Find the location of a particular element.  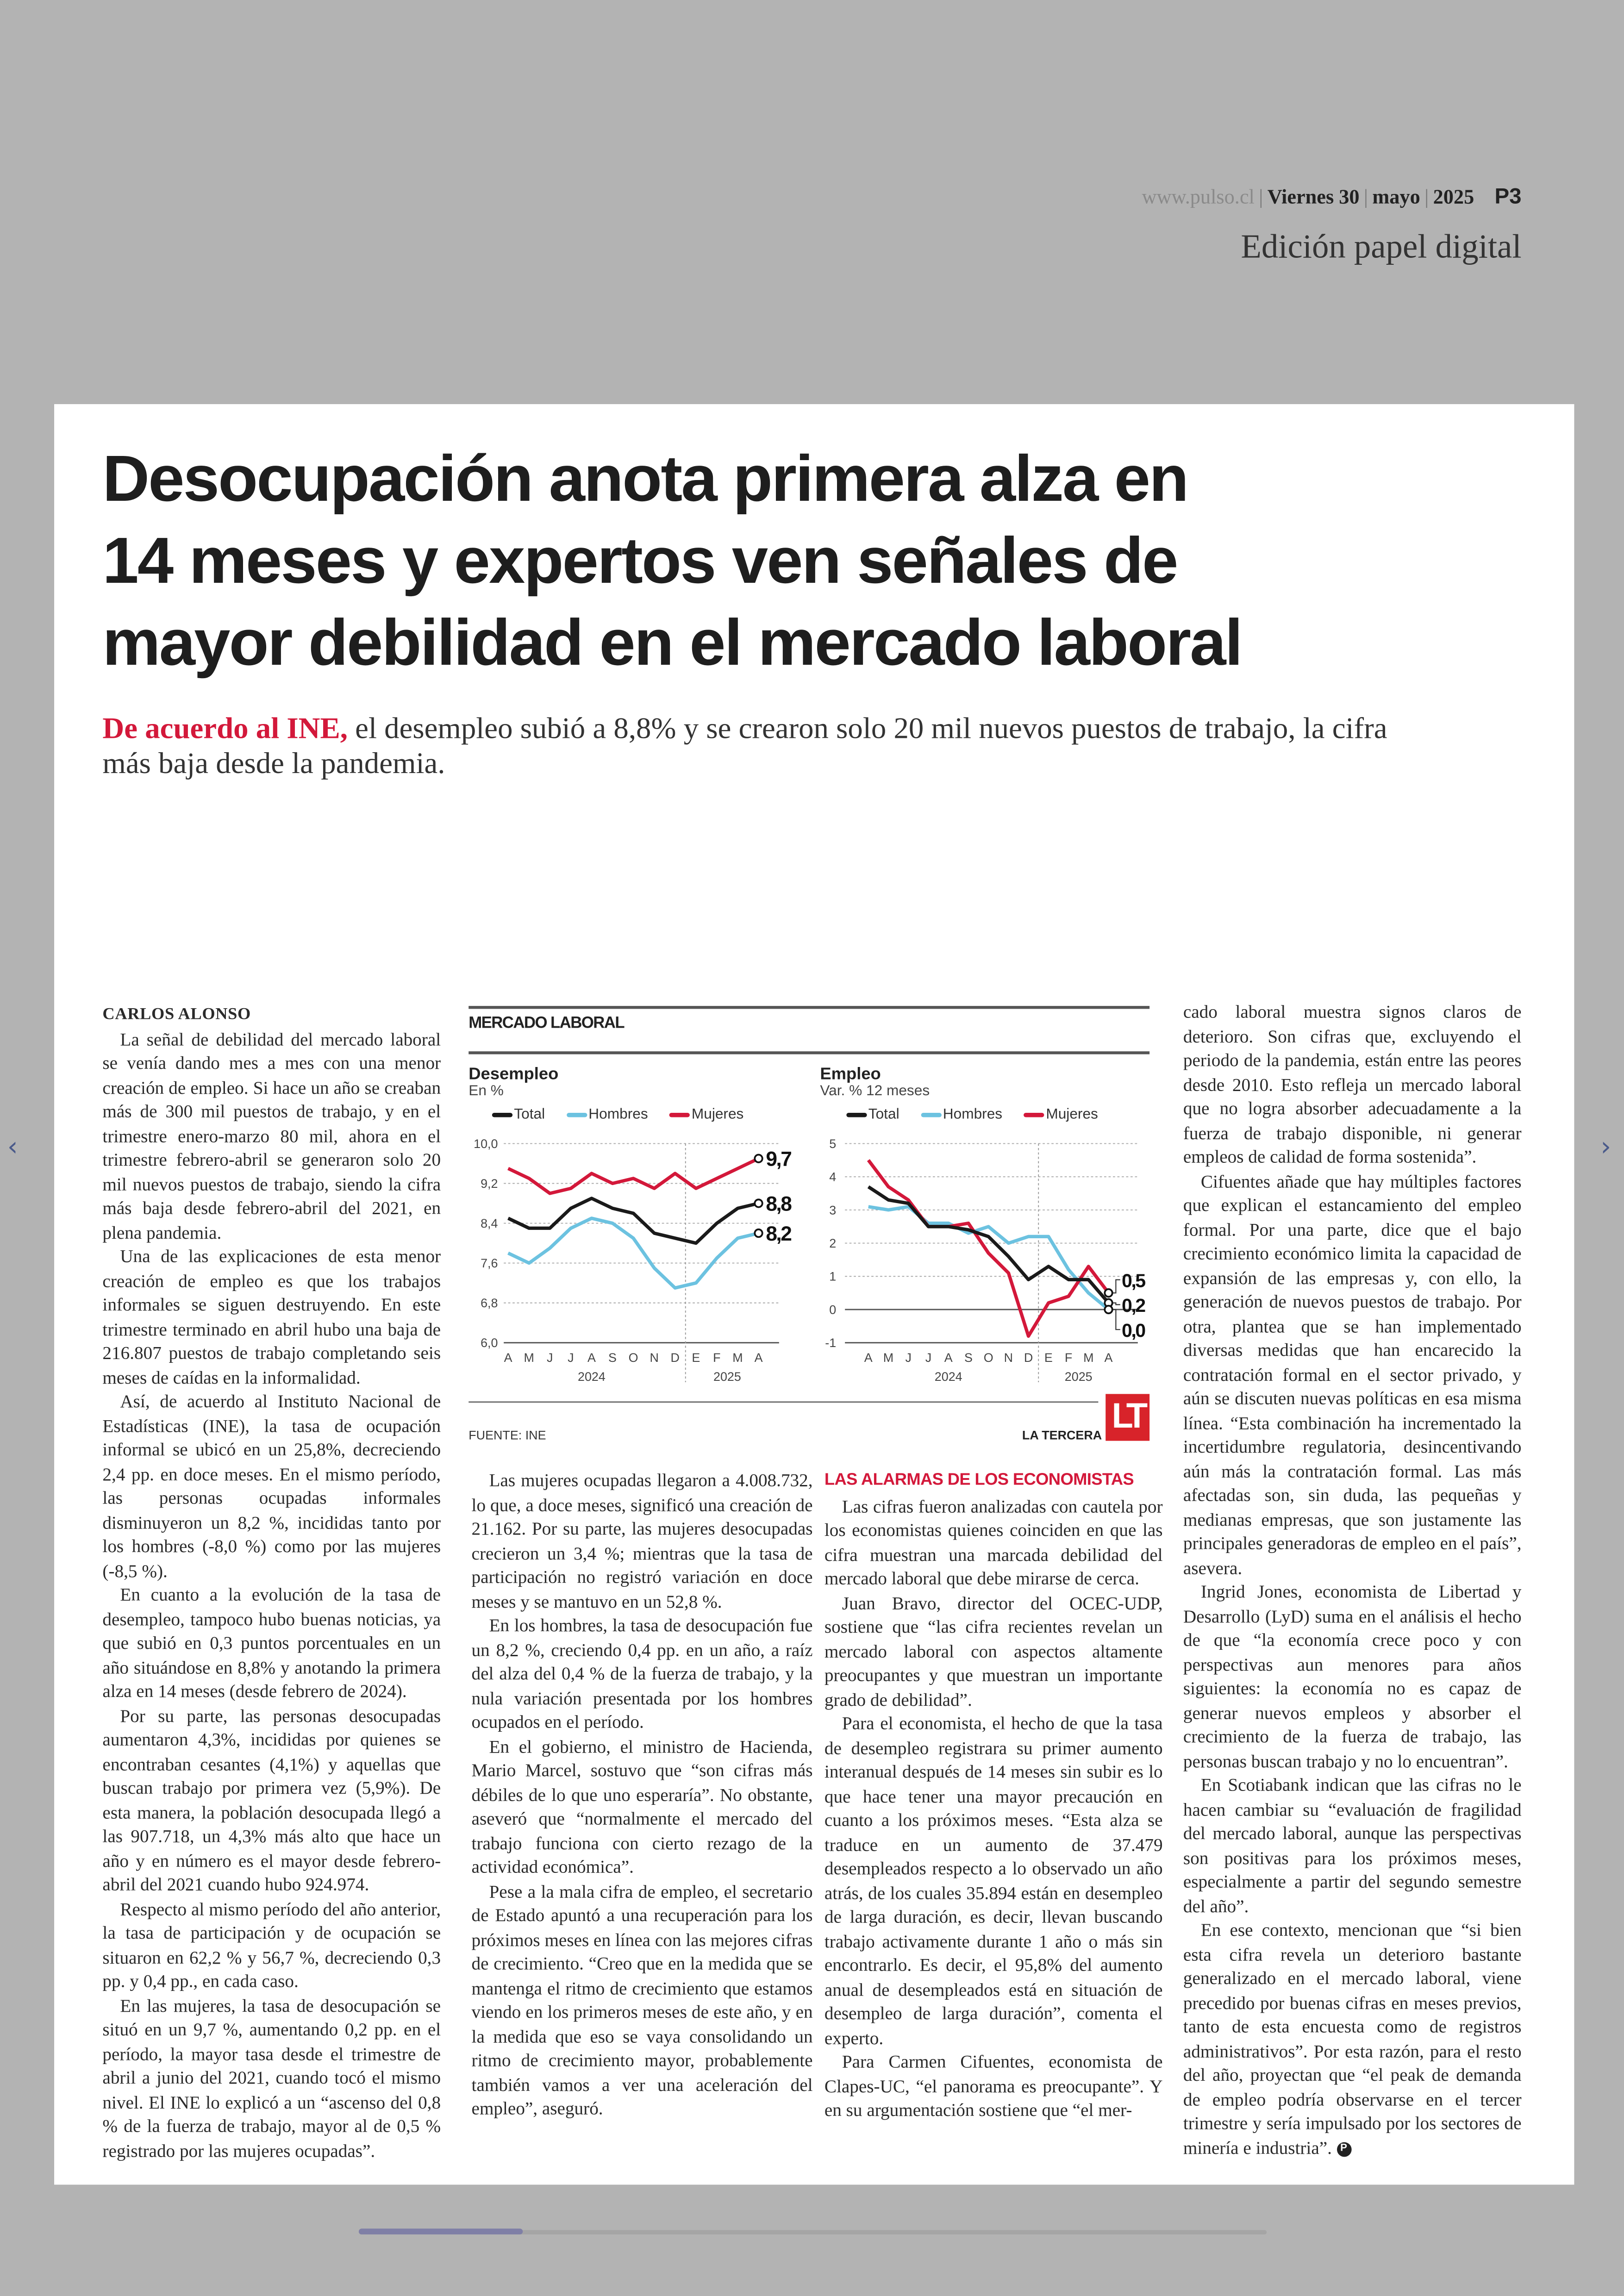

x-tick-label: M is located at coordinates (1088, 1358).